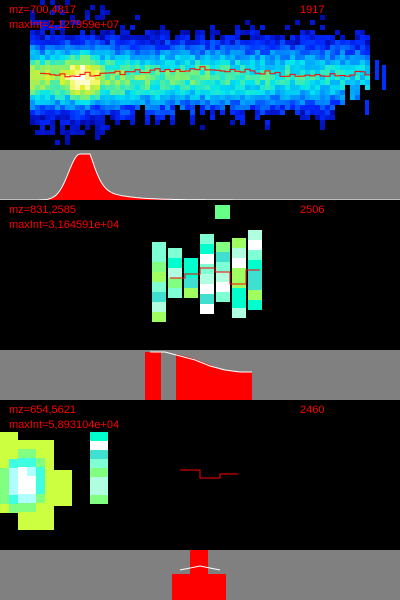 Image resolution: width=400 pixels, height=600 pixels. Describe the element at coordinates (64, 425) in the screenshot. I see `maxint-label-3: maxInt=5,893104e+04` at that location.